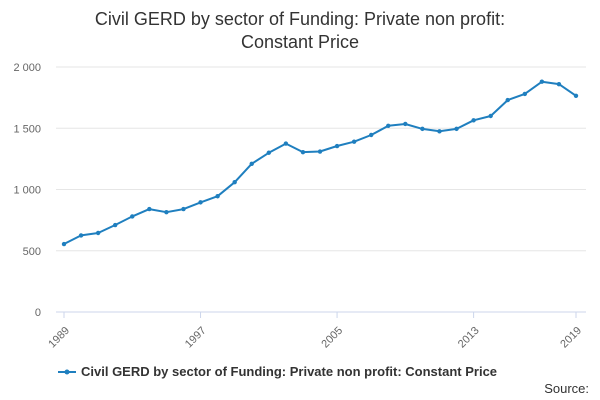 This screenshot has height=400, width=600. I want to click on chart-title-line-2: Constant Price, so click(300, 42).